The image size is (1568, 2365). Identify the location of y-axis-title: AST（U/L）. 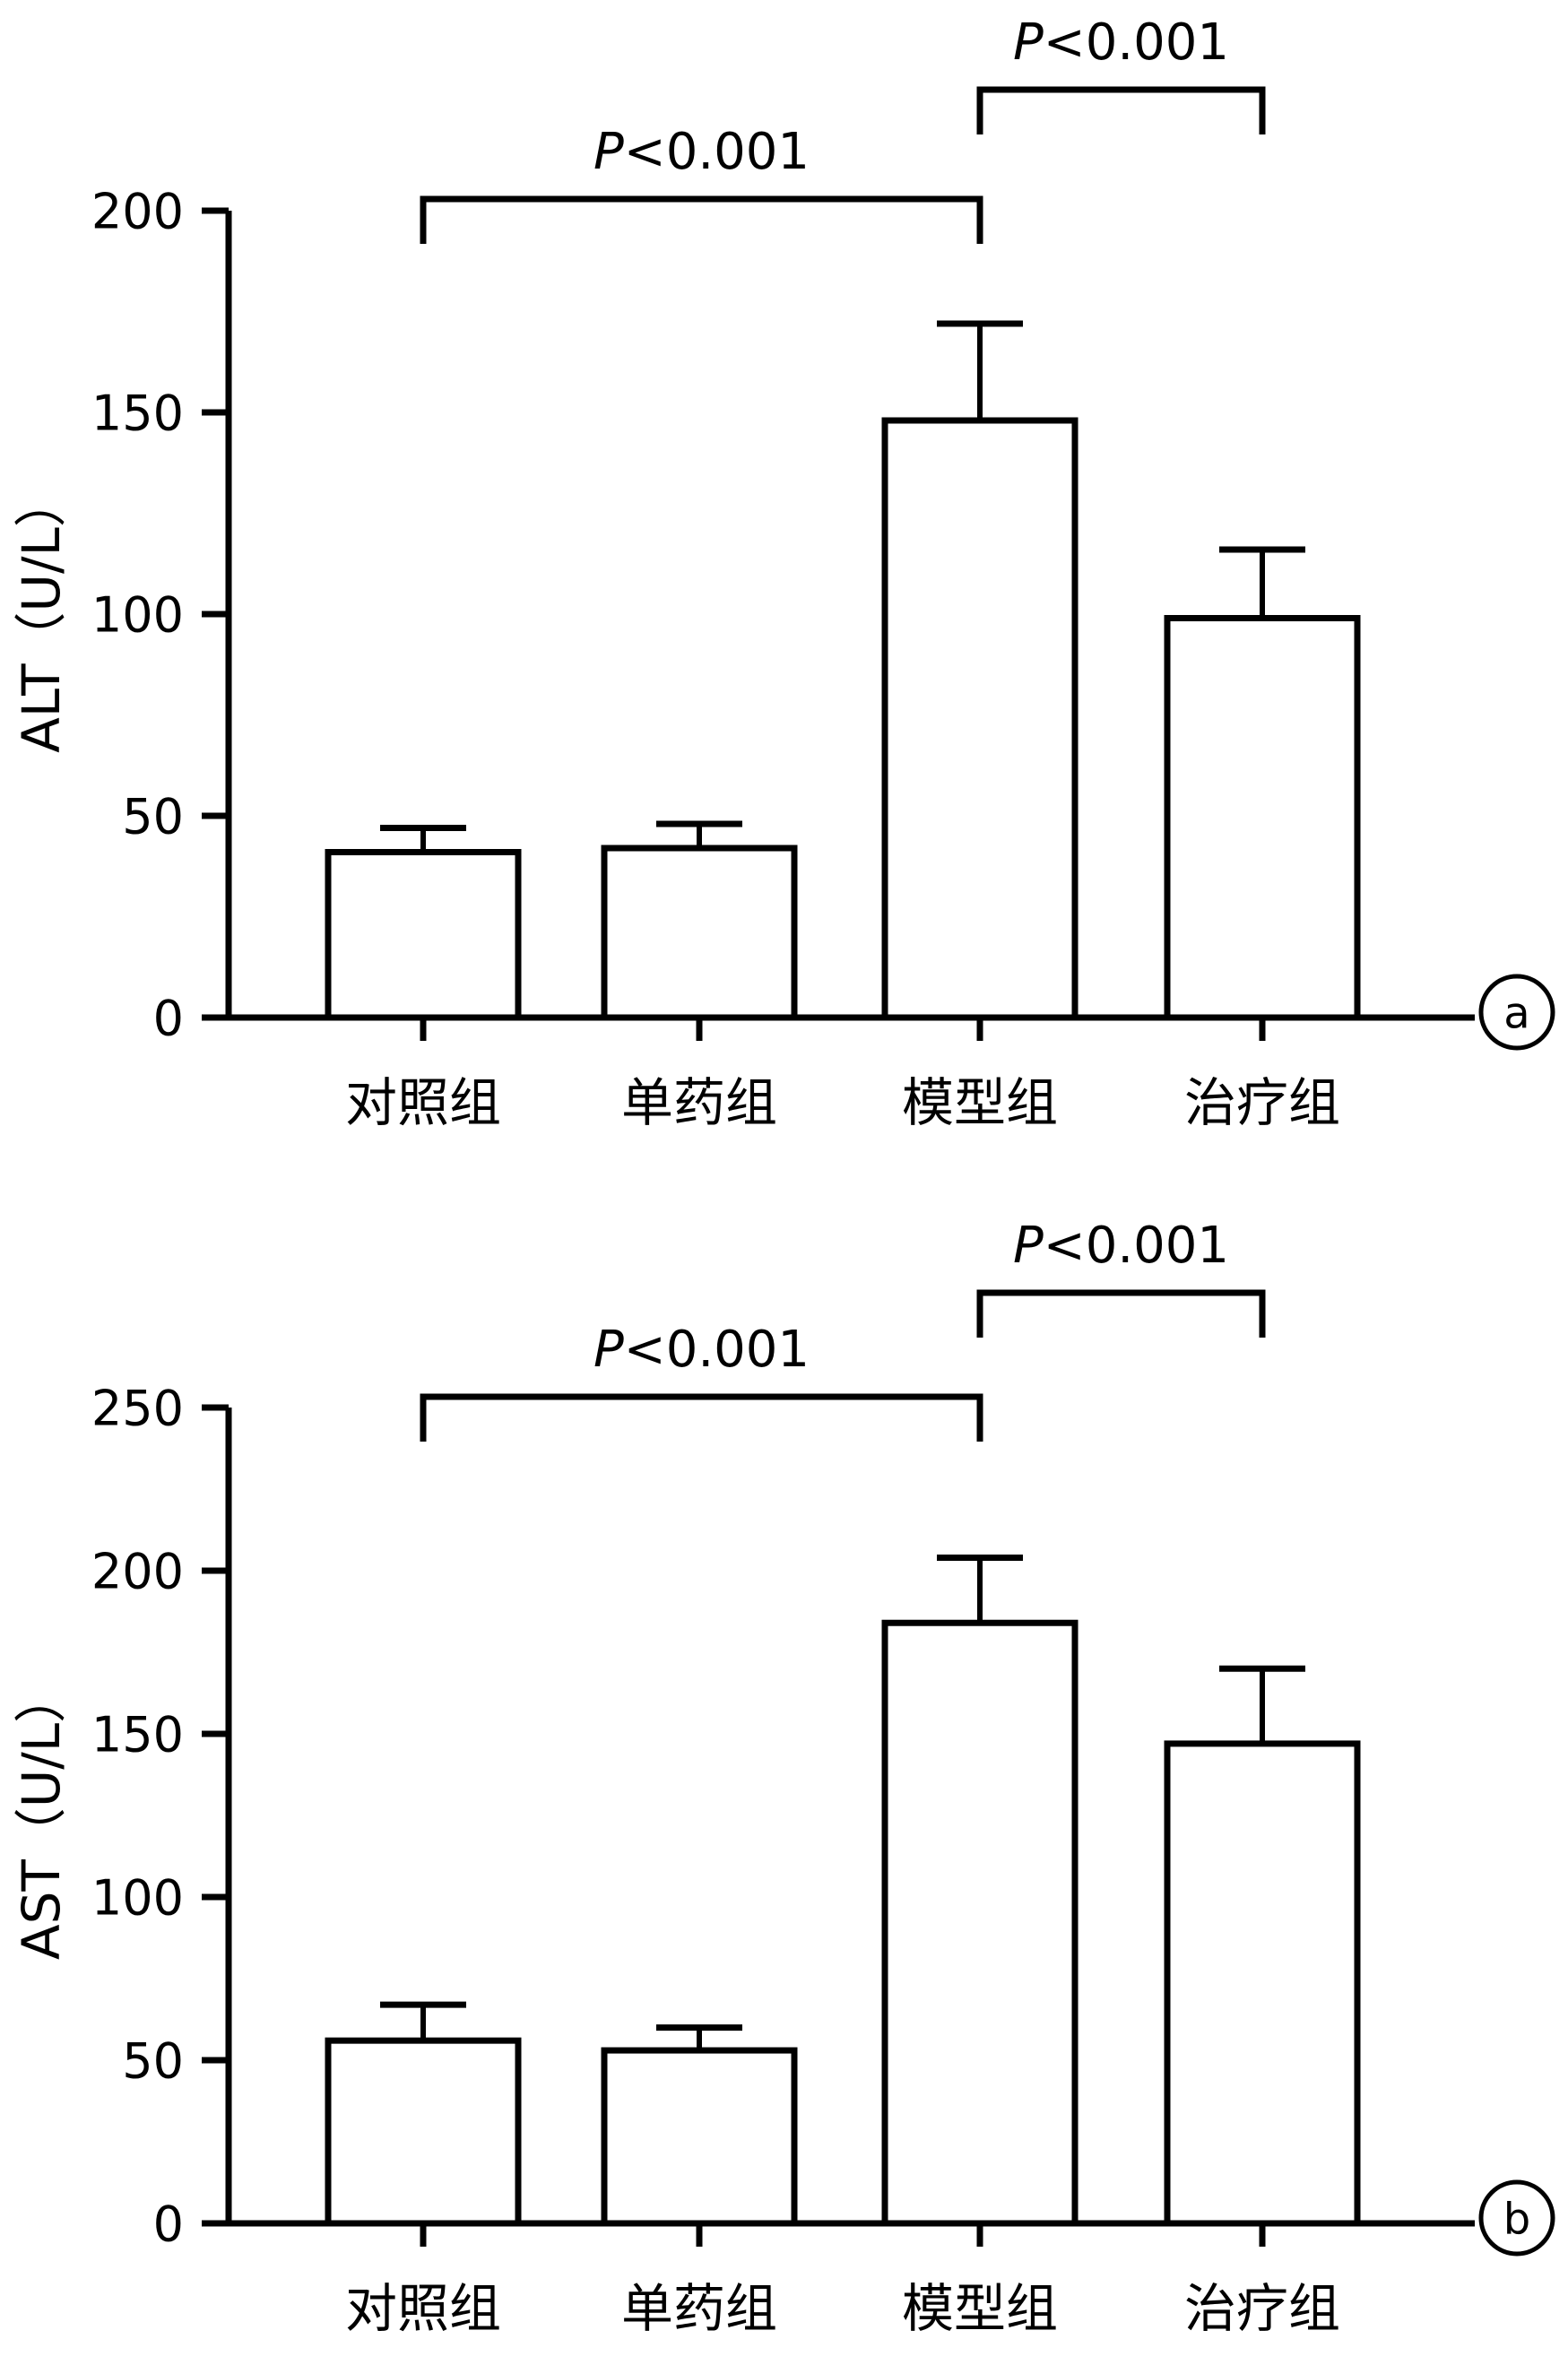
(41, 1816).